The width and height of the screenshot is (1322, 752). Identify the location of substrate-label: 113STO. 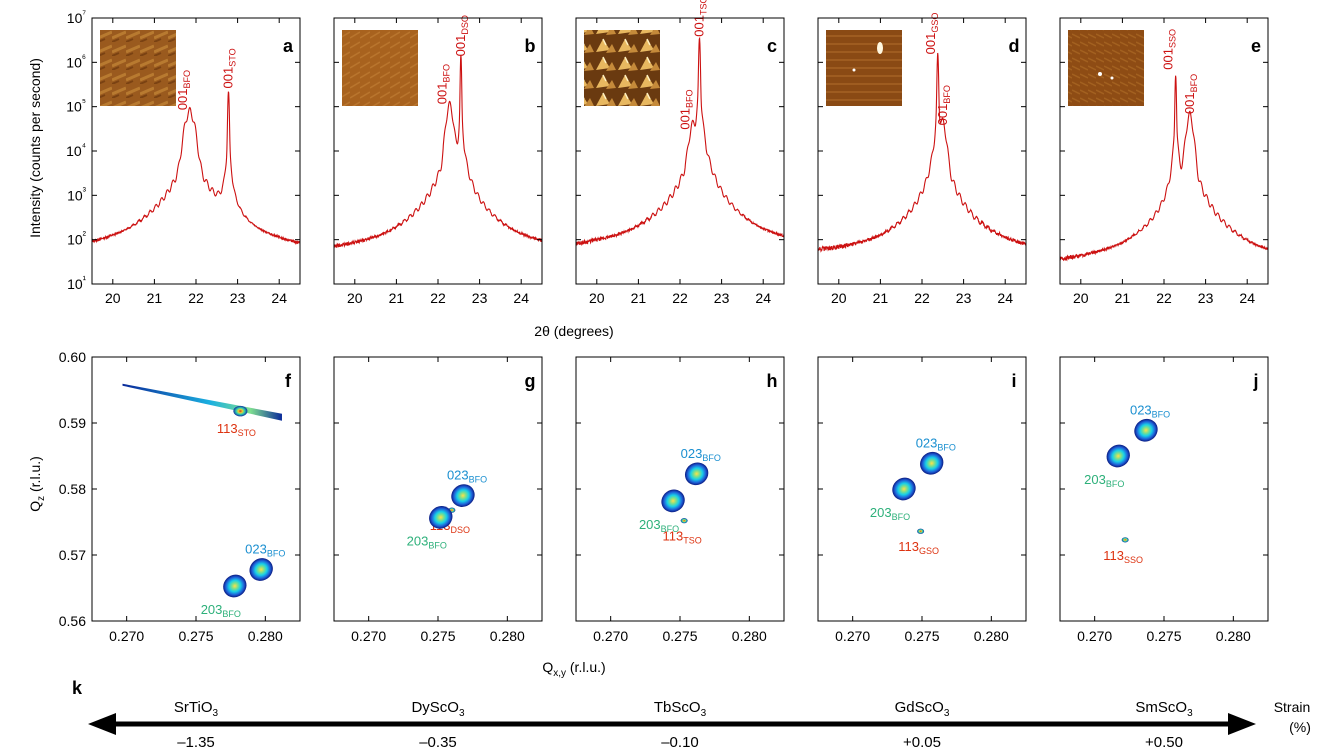
(236, 429).